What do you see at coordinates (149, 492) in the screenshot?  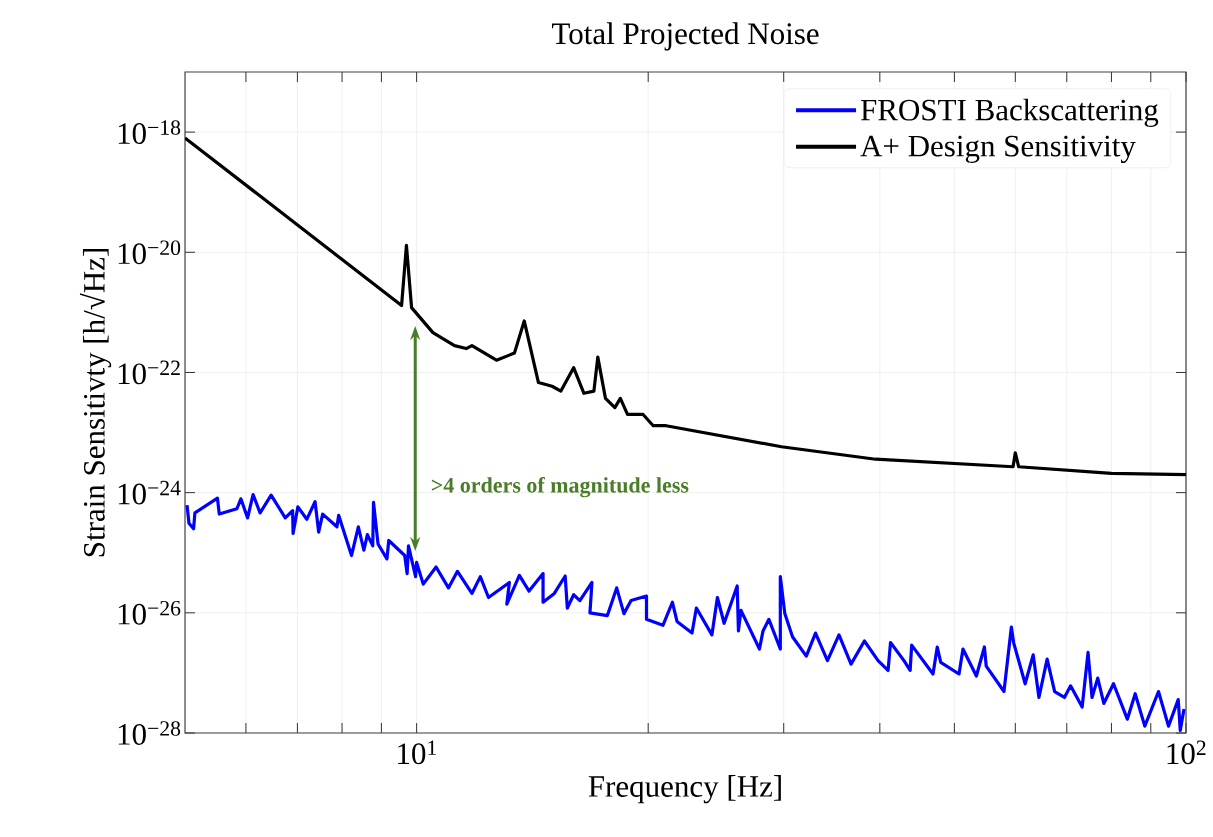 I see `y-tick-label: 10$^{−24}$` at bounding box center [149, 492].